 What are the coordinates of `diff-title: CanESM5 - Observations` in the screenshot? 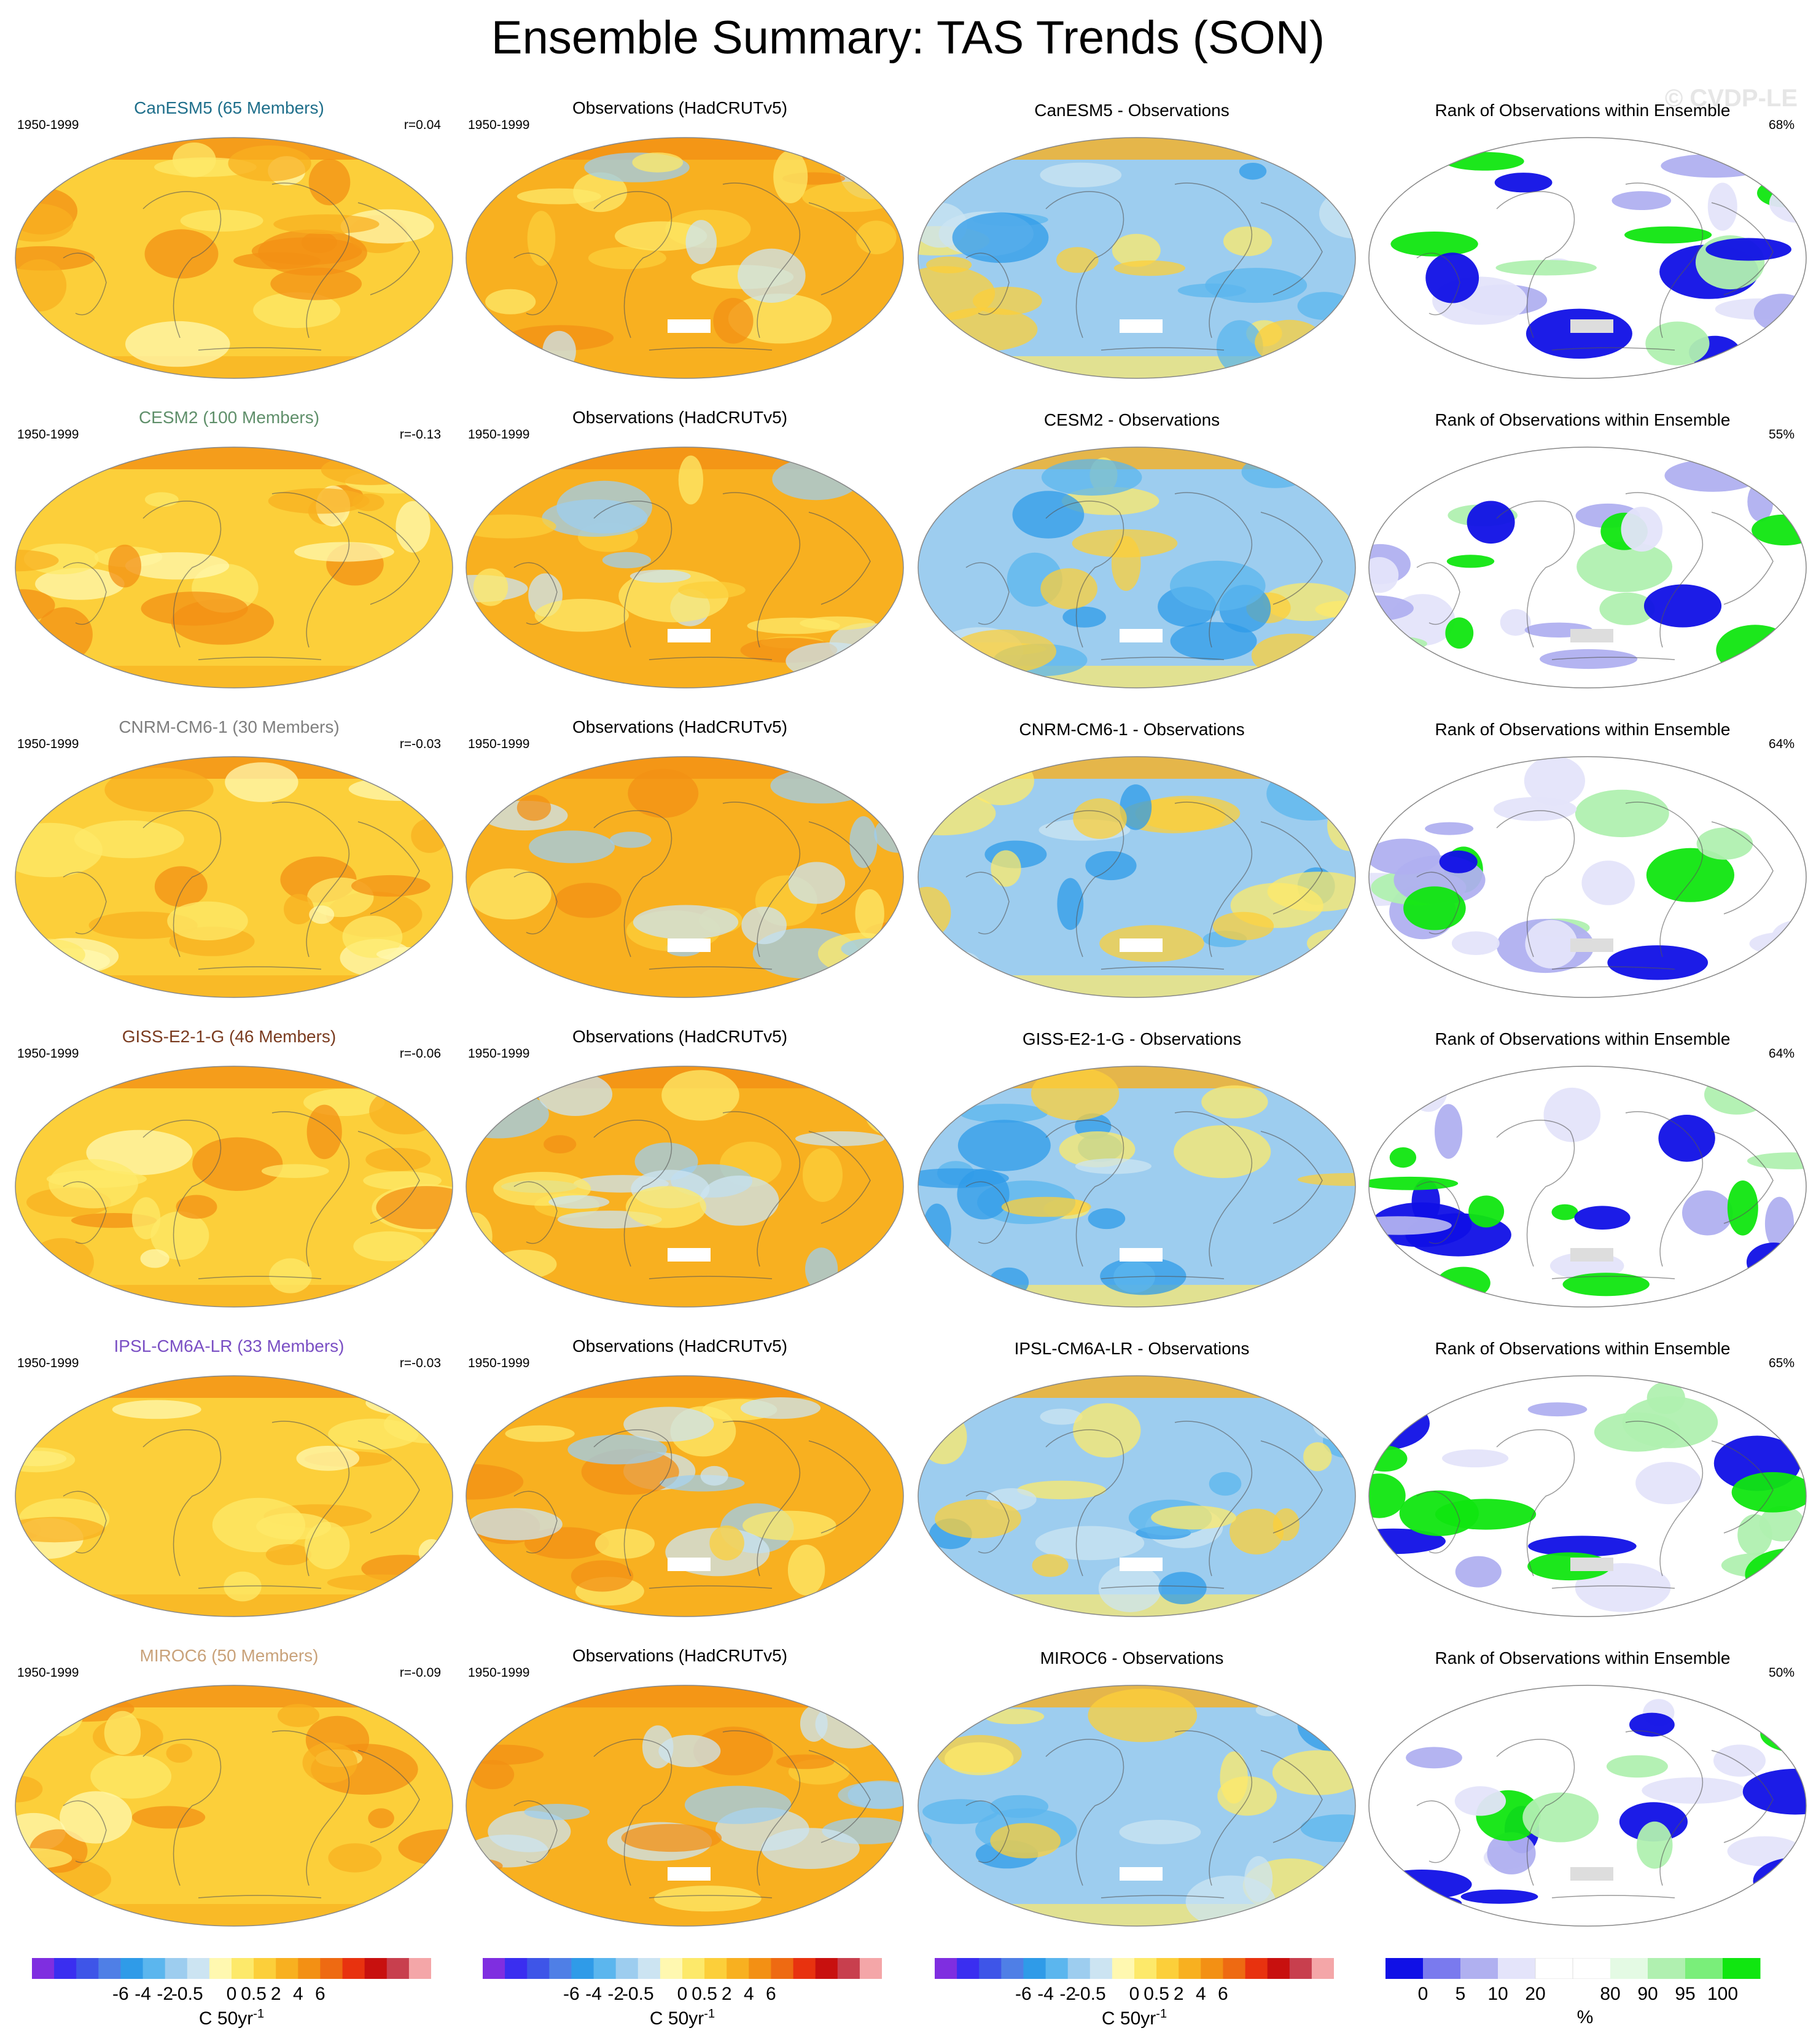 It's located at (1132, 110).